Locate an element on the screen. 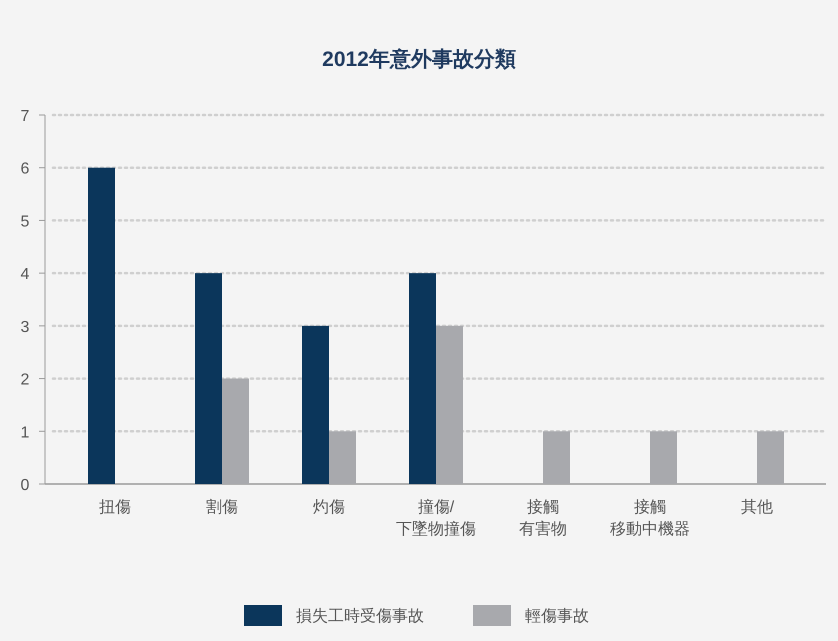  y-tick-label: 6 is located at coordinates (25, 169).